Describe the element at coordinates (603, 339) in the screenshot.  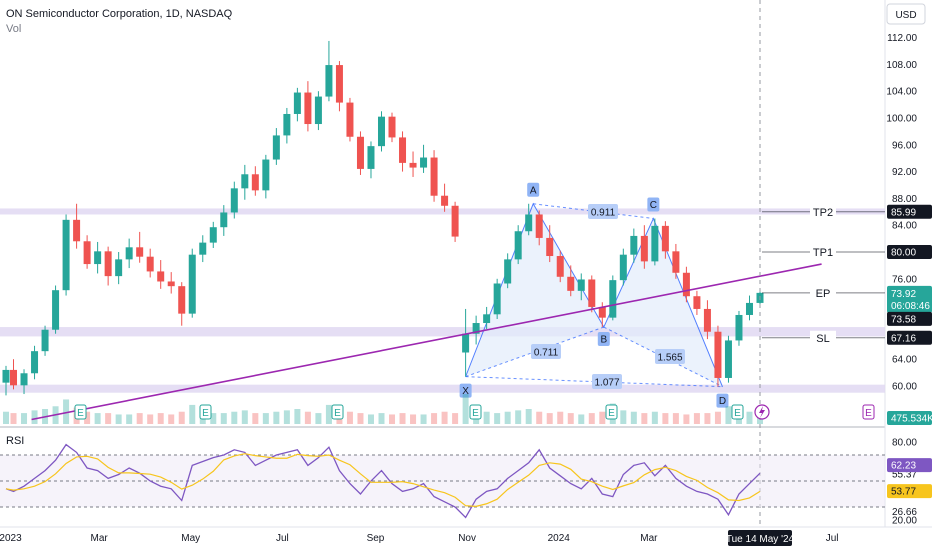
I see `pattern-point-b: B` at that location.